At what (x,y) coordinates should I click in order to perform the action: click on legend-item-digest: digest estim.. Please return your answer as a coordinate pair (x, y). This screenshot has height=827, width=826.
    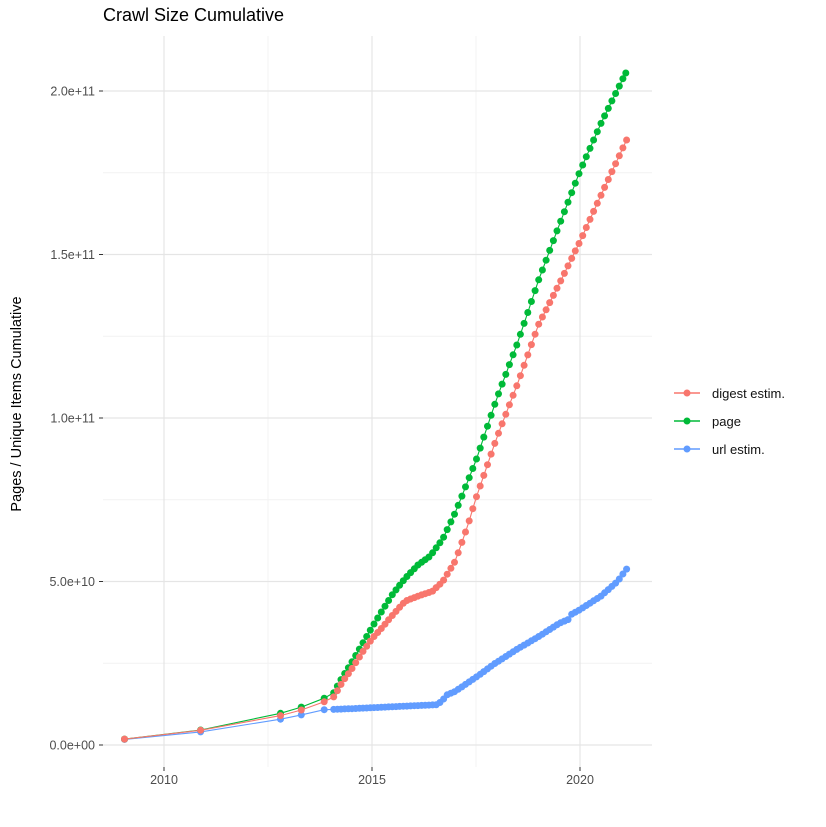
    Looking at the image, I should click on (728, 393).